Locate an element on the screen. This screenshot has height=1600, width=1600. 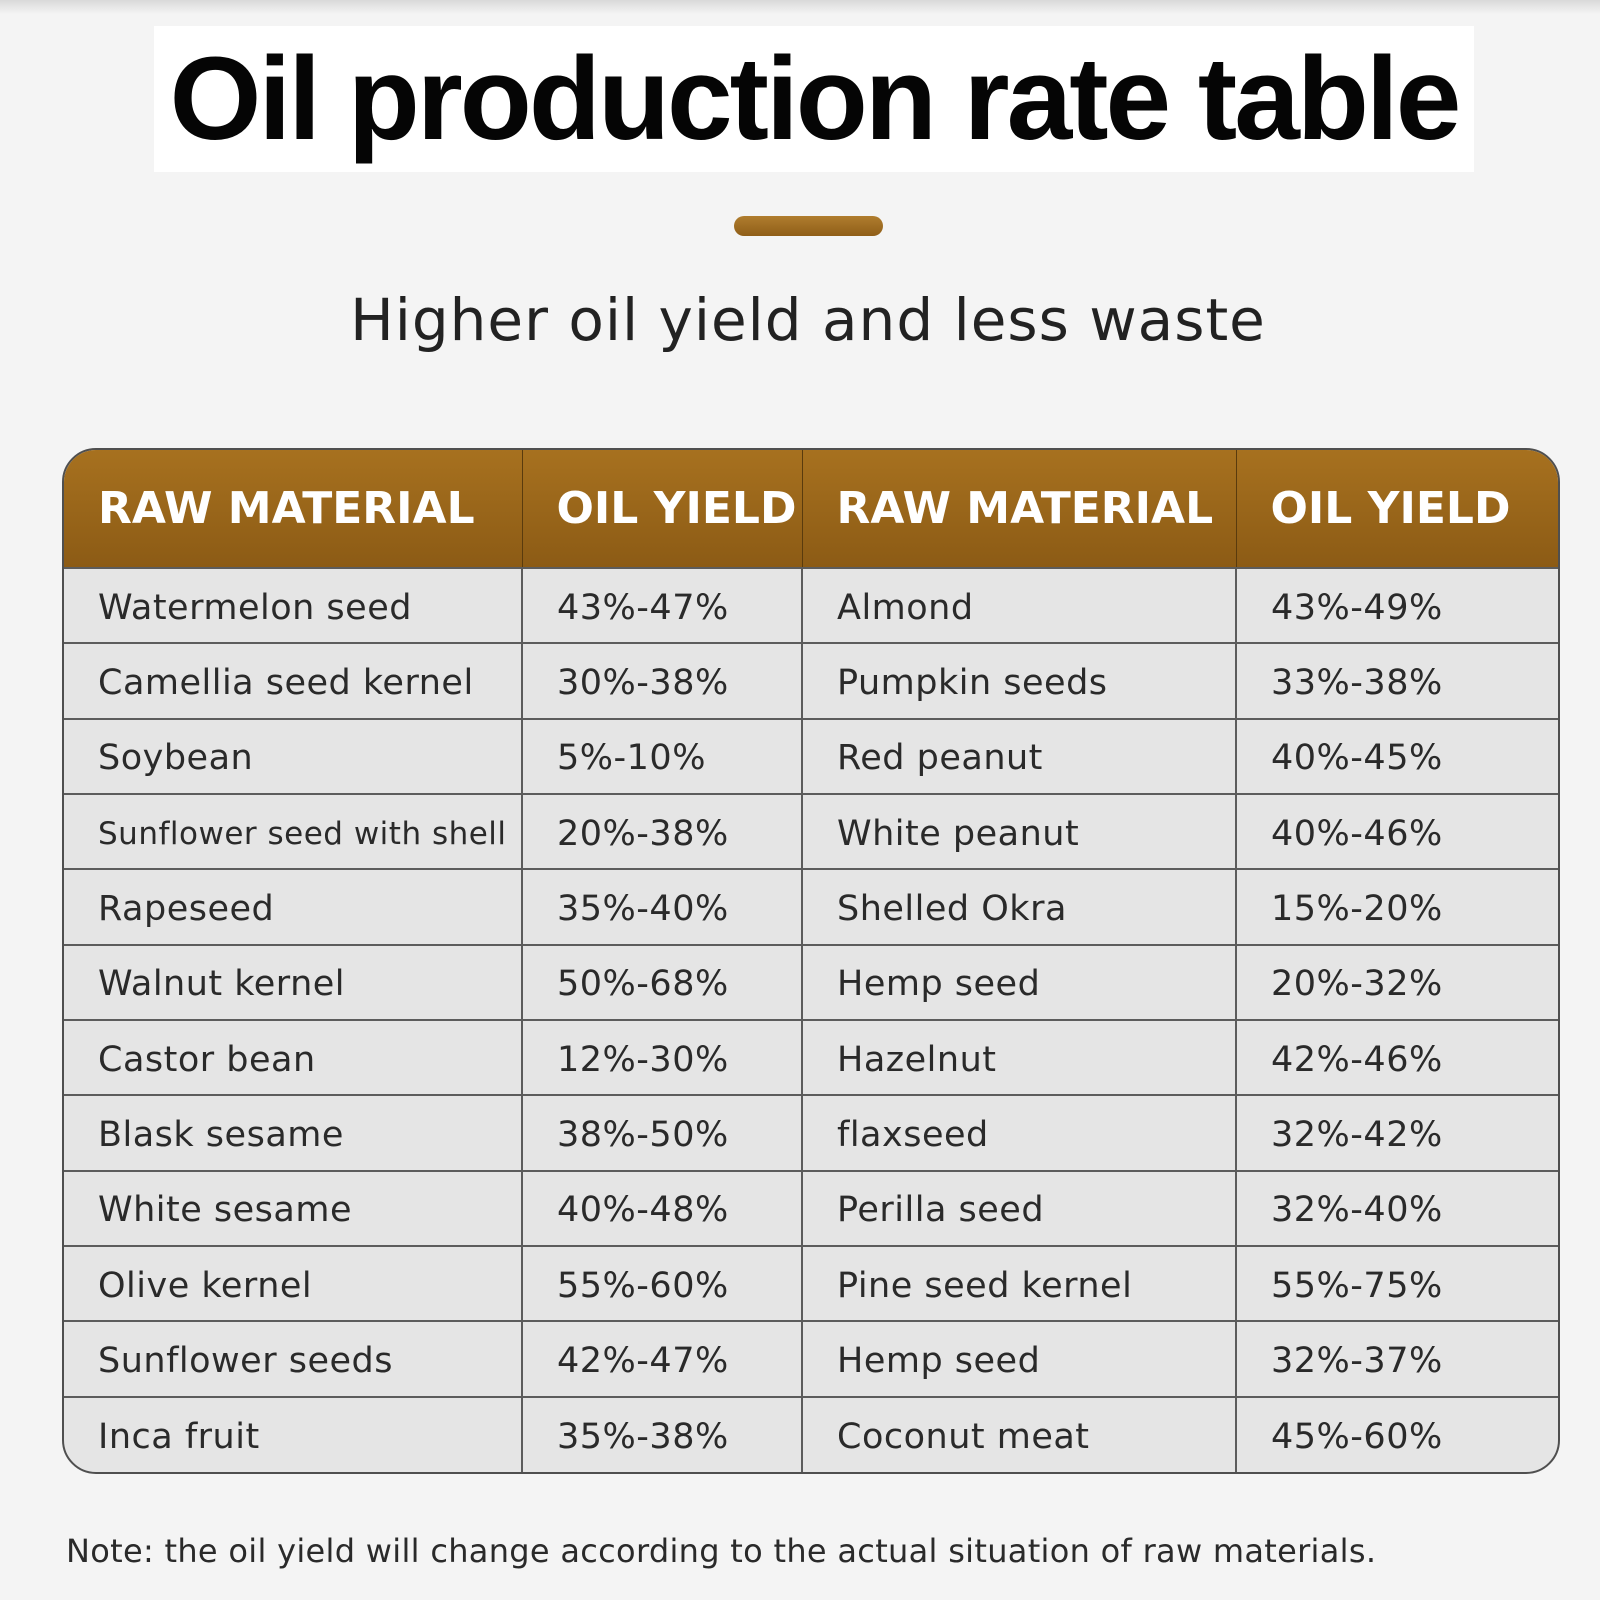
material-cell: Sunflower seeds is located at coordinates (293, 1358).